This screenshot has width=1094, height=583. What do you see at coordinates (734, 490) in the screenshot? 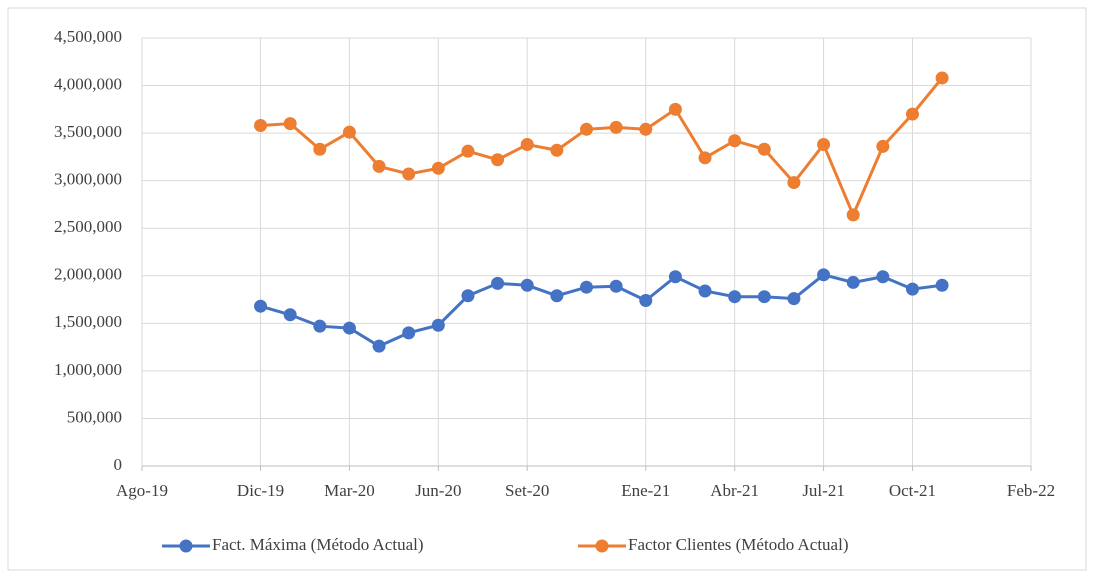
I see `x-tick-label: Abr-21` at bounding box center [734, 490].